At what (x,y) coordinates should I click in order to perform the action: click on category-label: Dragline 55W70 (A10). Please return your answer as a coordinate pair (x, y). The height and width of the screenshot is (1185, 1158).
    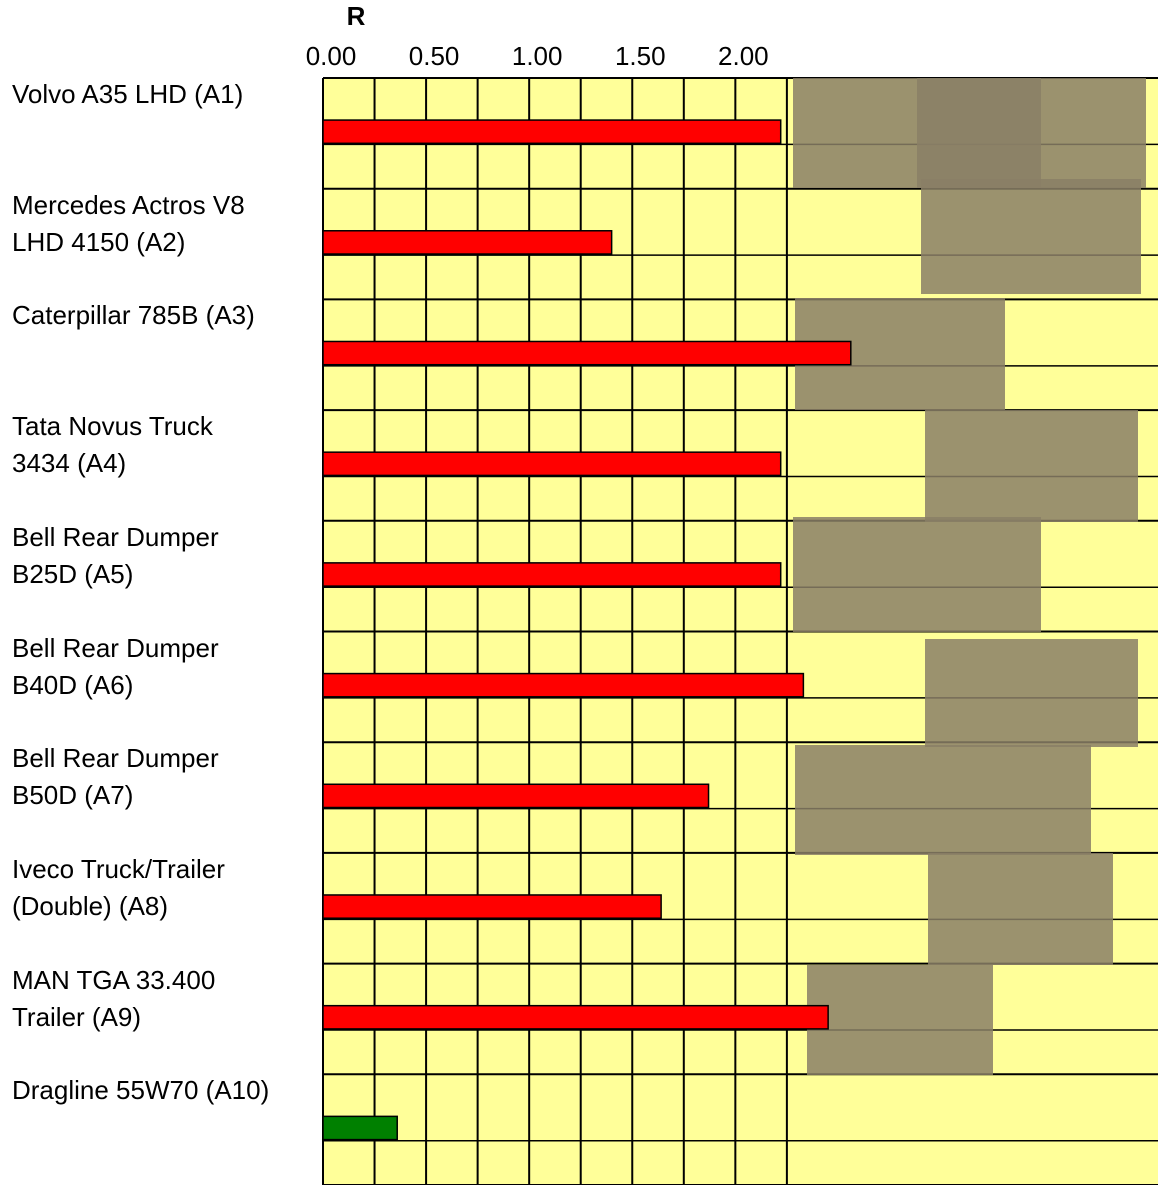
    Looking at the image, I should click on (141, 1090).